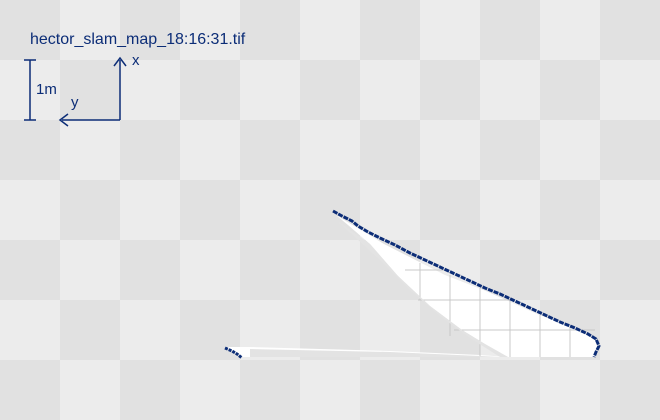  Describe the element at coordinates (46, 89) in the screenshot. I see `scale-label: 1m` at that location.